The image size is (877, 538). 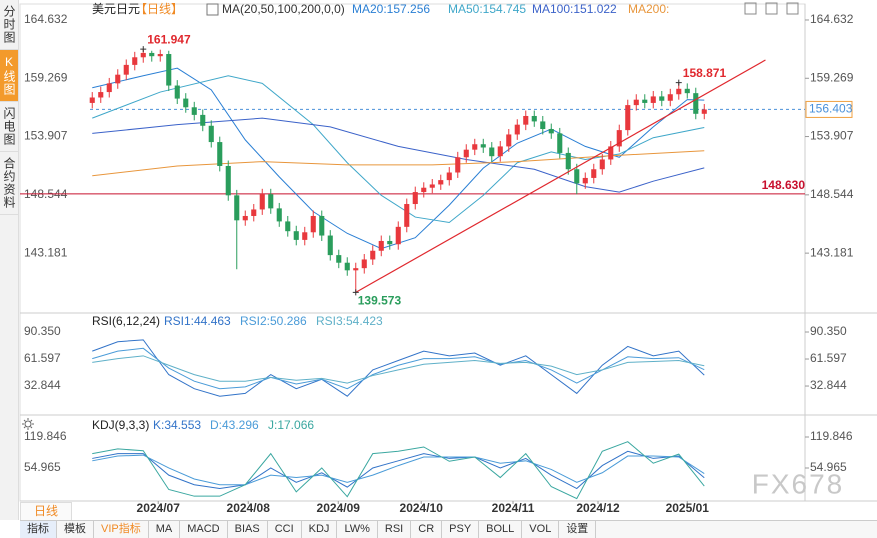 I want to click on legend-entry: RSI1:44.463, so click(x=197, y=321).